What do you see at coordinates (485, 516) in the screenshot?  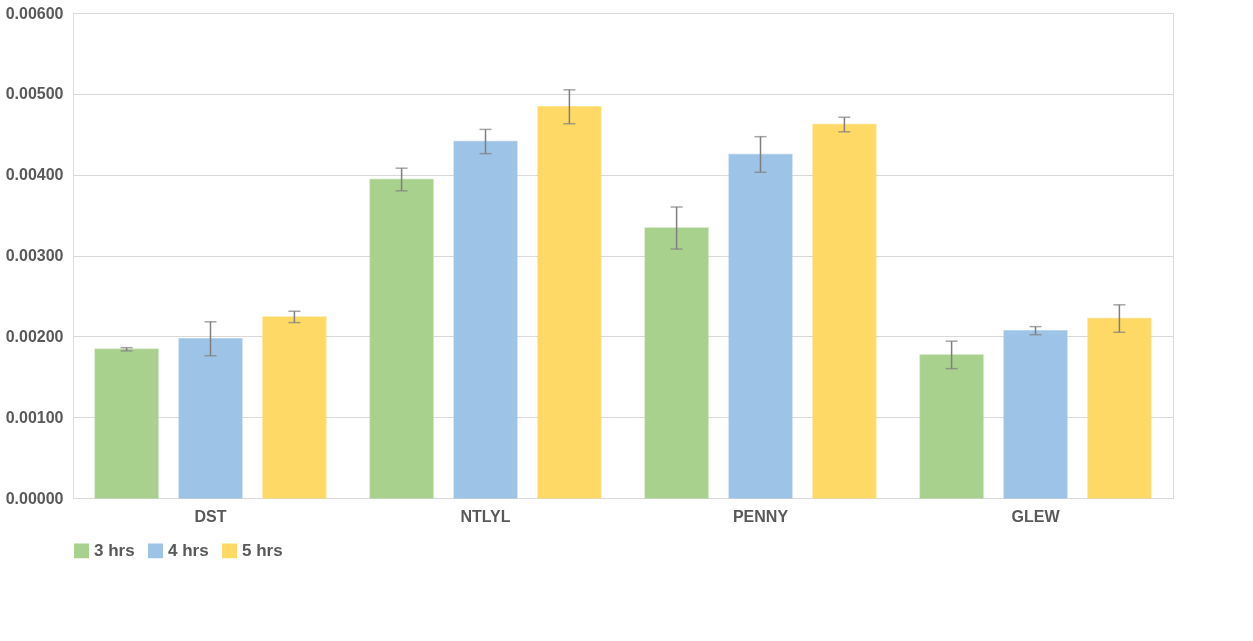 I see `x-tick-label: NTLYL` at bounding box center [485, 516].